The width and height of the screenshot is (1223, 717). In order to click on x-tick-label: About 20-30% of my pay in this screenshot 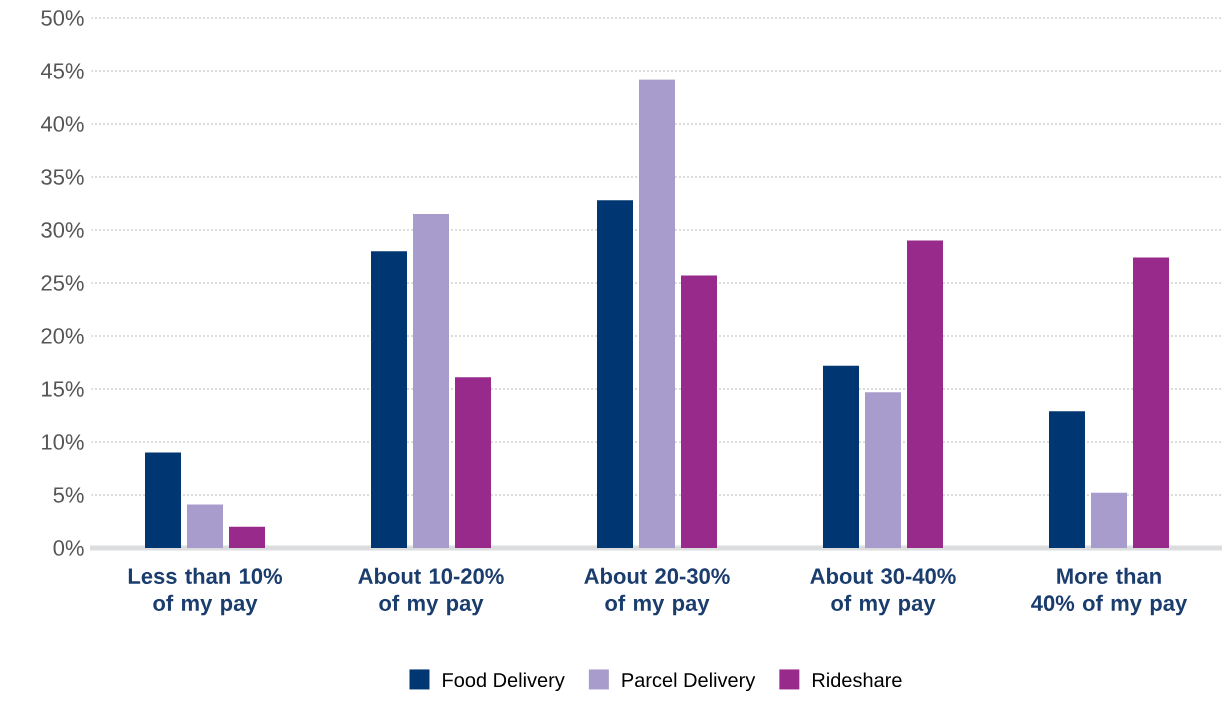, I will do `click(657, 591)`.